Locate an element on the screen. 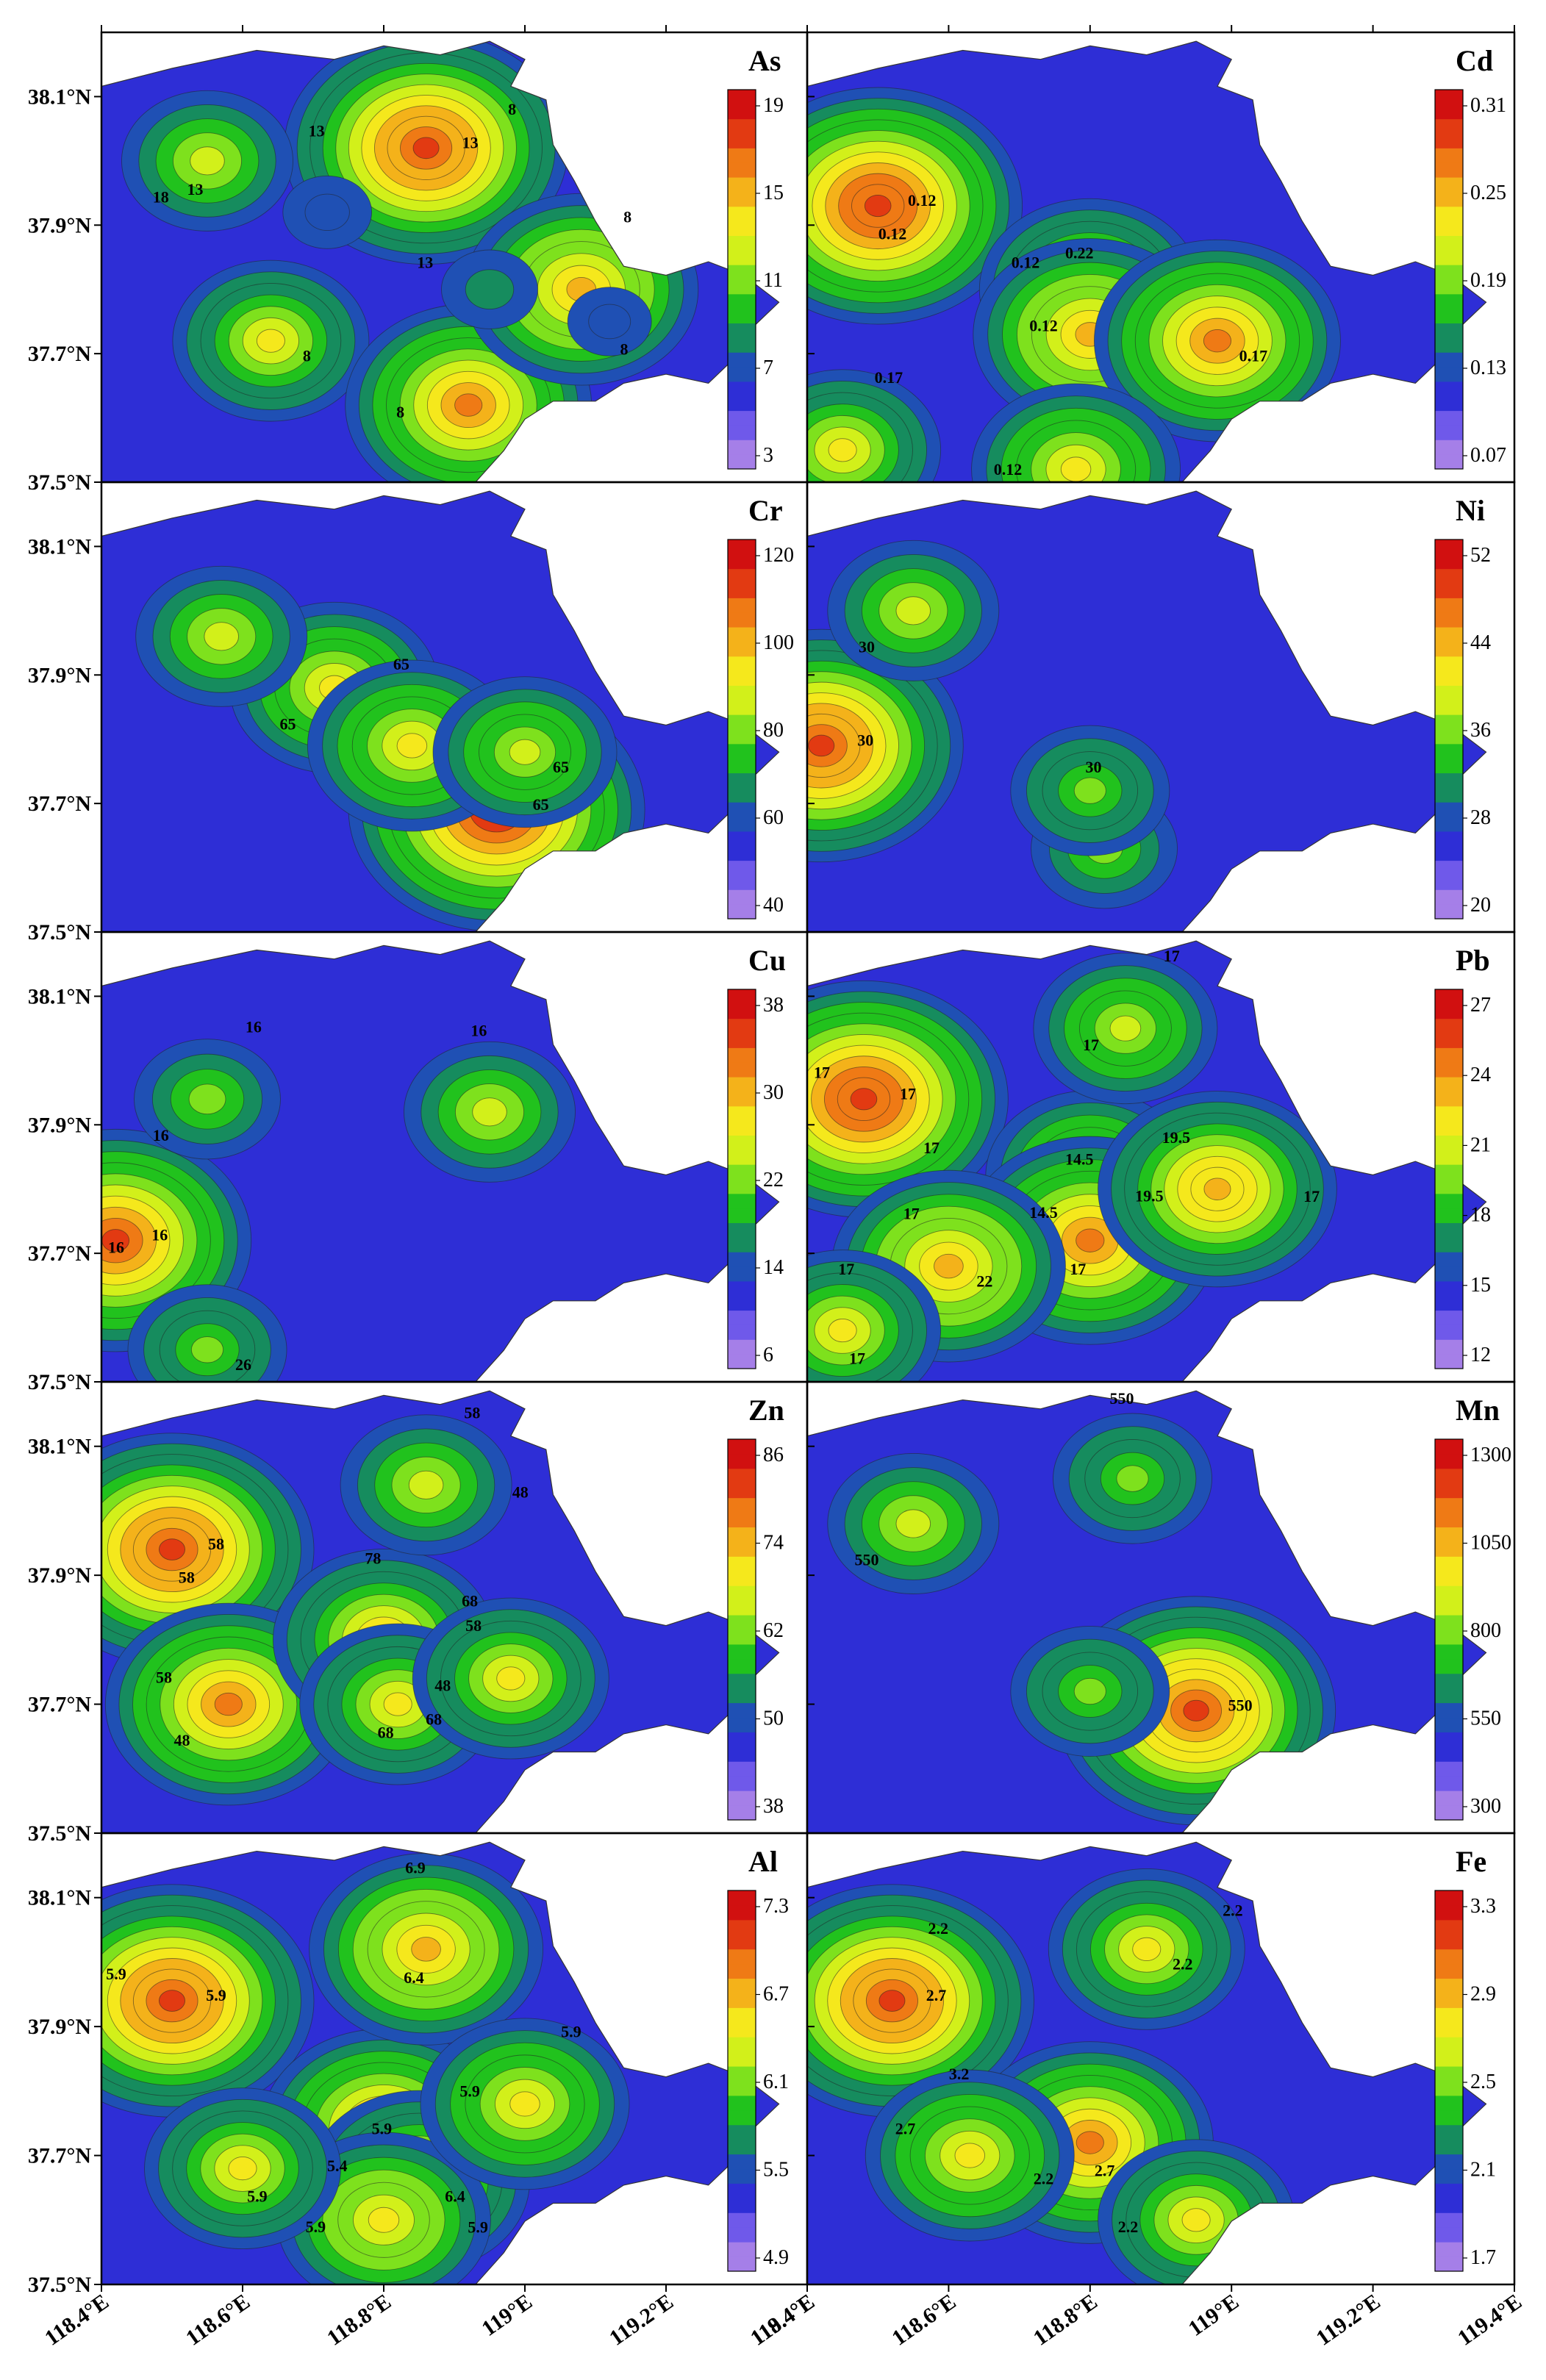  colorbar-label: 74 is located at coordinates (773, 1544).